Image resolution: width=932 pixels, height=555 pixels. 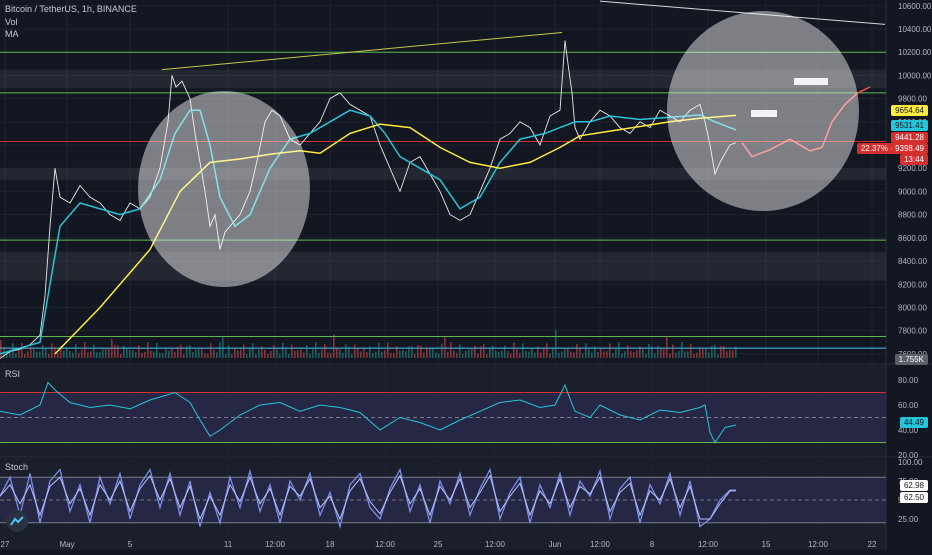 I want to click on y-tick-label: 8800.00, so click(x=912, y=215).